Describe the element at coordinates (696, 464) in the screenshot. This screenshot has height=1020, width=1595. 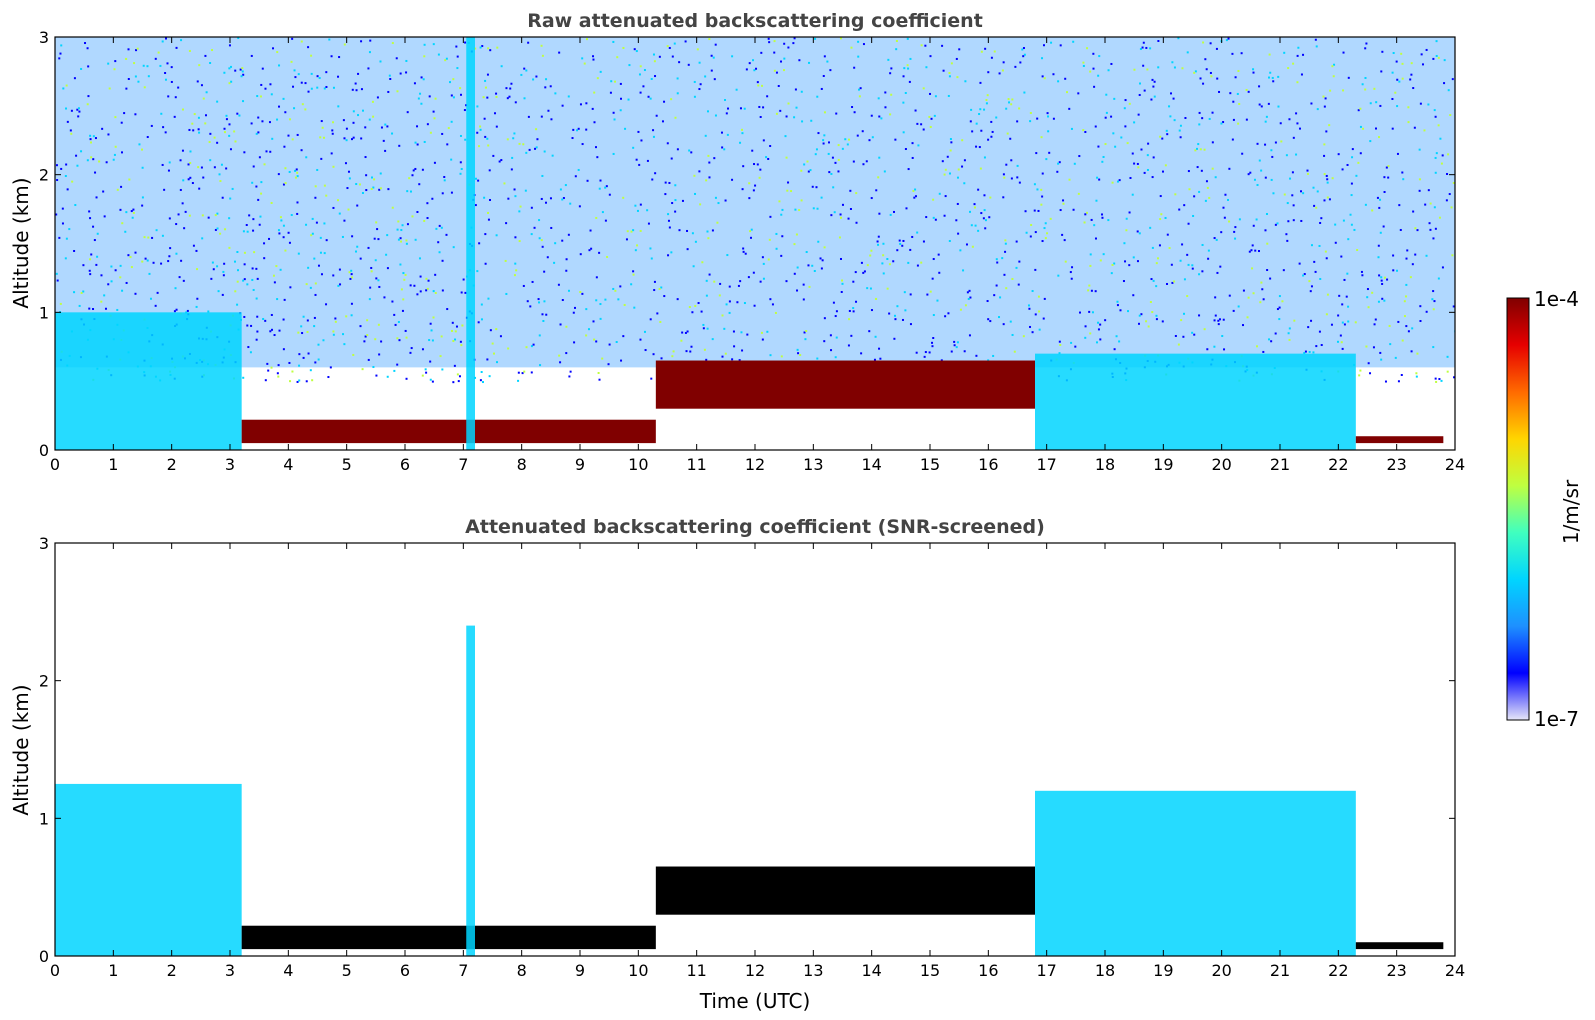
I see `x-tick-label: 11` at that location.